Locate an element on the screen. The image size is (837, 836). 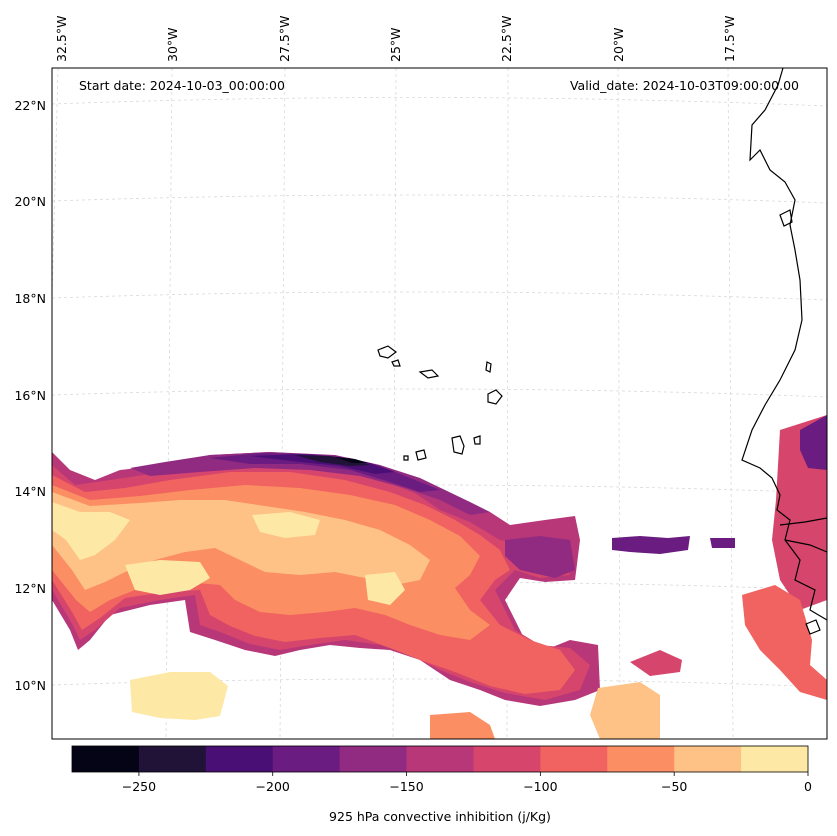
cape-verde-sal is located at coordinates (488, 367).